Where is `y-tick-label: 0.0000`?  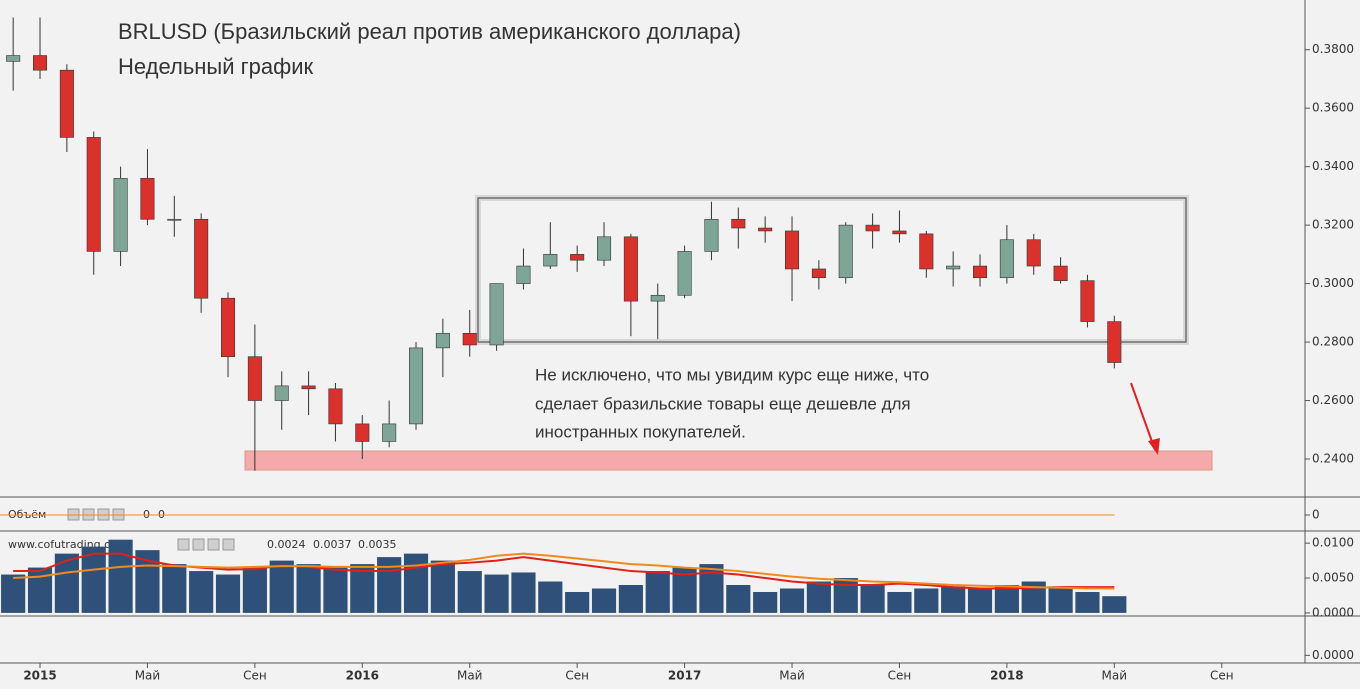
y-tick-label: 0.0000 is located at coordinates (1333, 655).